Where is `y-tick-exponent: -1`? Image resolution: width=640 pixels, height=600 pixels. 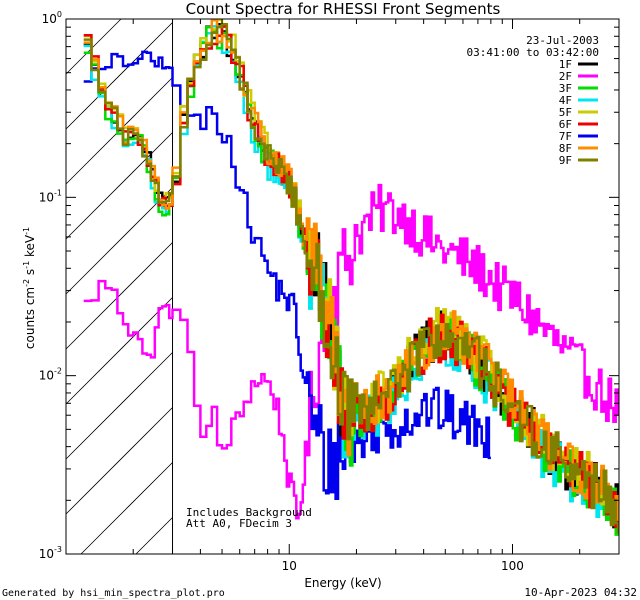
y-tick-exponent: -1 is located at coordinates (58, 192).